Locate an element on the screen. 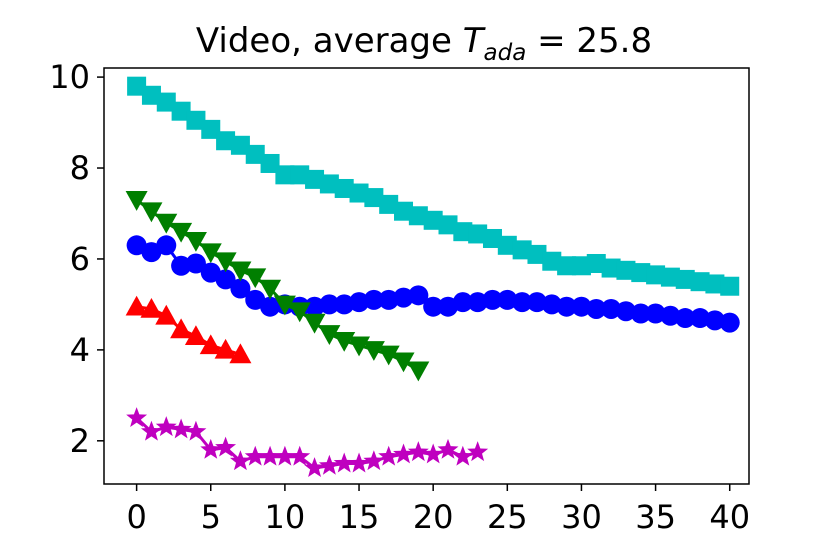  x-tick-label: 30 is located at coordinates (581, 517).